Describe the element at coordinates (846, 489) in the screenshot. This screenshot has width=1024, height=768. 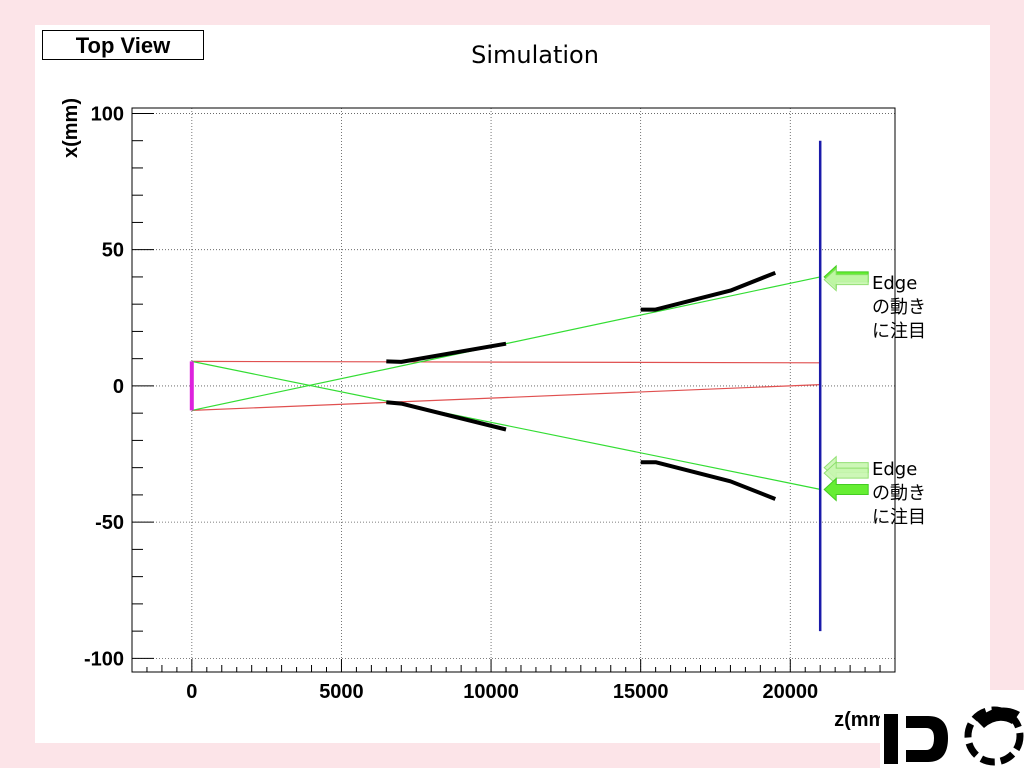
I see `lower-arrow-icon` at that location.